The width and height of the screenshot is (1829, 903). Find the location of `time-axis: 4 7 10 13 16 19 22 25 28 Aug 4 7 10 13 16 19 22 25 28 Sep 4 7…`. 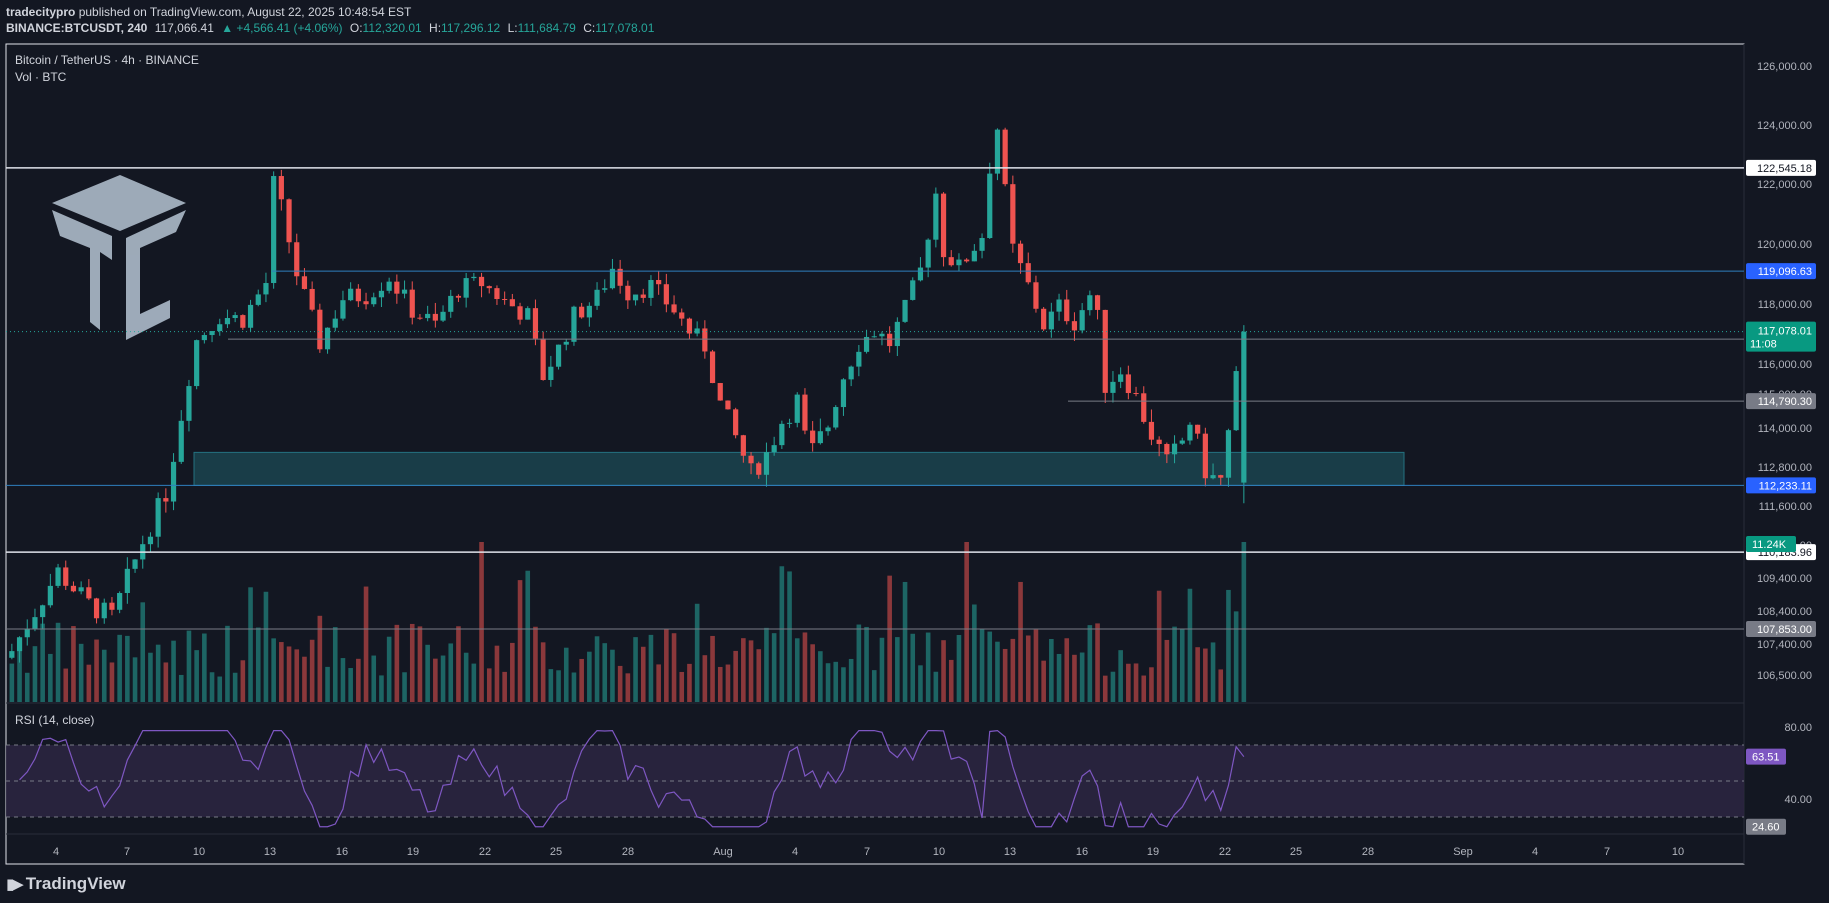

time-axis: 4 7 10 13 16 19 22 25 28 Aug 4 7 10 13 16 19 22 25 28 Sep 4 7… is located at coordinates (868, 852).